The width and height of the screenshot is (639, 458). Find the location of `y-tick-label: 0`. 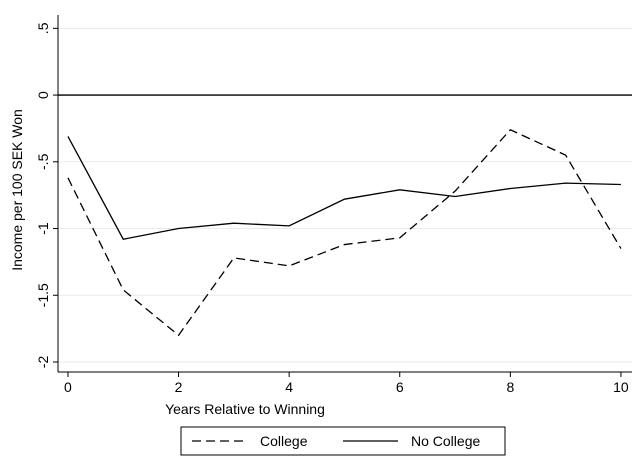

y-tick-label: 0 is located at coordinates (43, 95).